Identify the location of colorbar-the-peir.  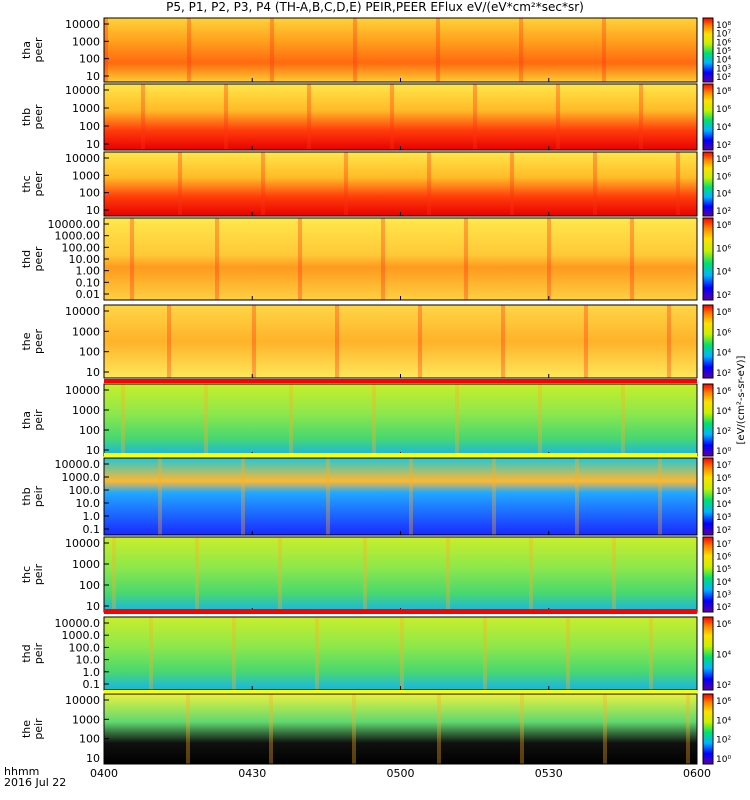
(708, 729).